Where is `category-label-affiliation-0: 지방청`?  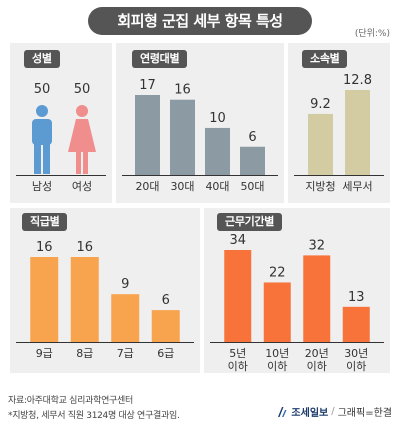
category-label-affiliation-0: 지방청 is located at coordinates (320, 186).